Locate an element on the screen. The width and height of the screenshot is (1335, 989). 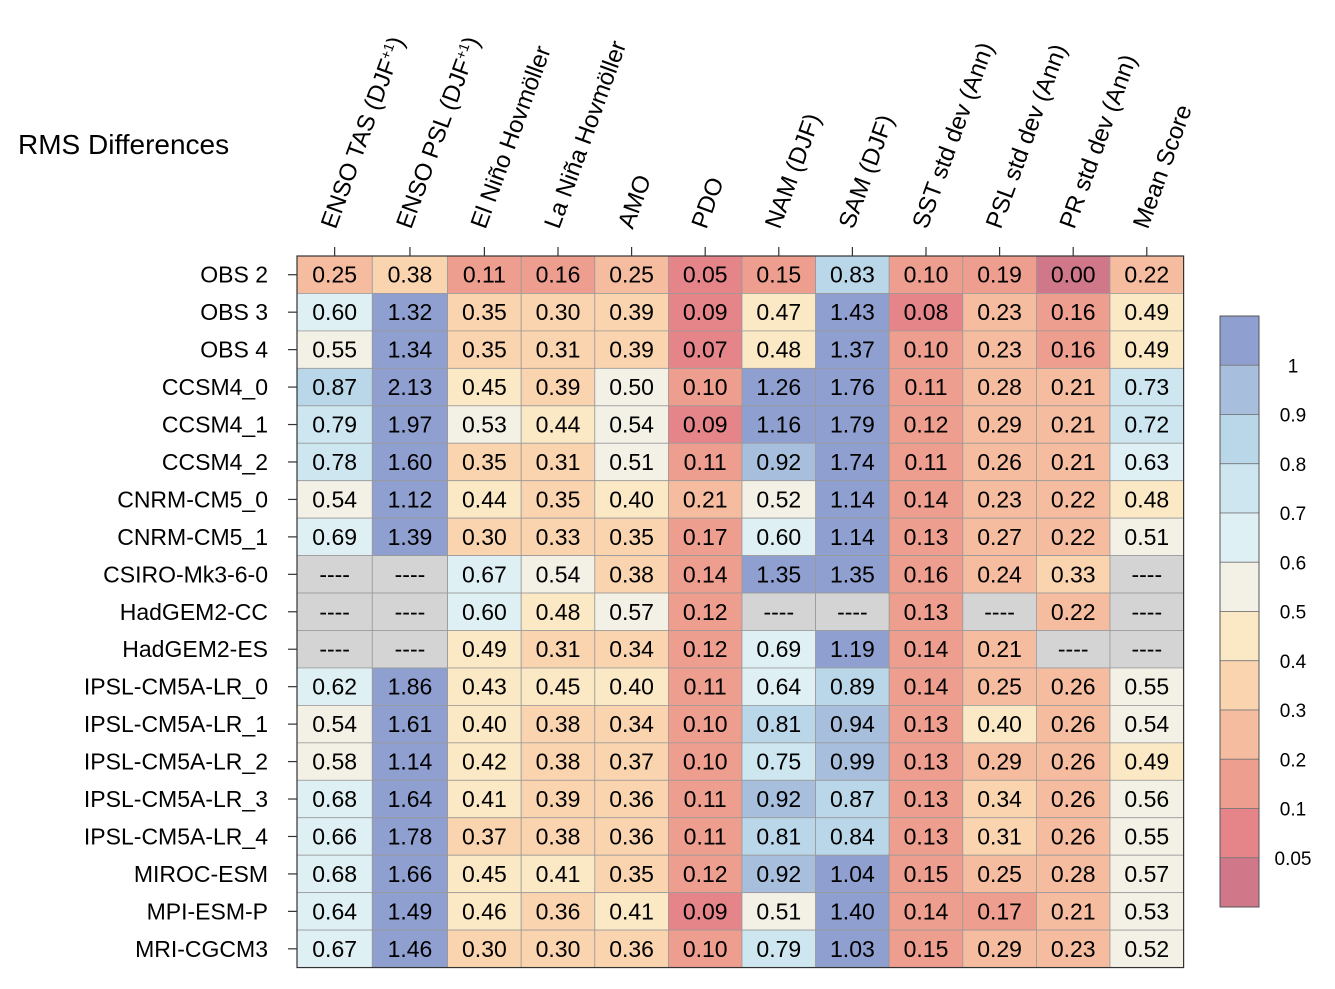
row-label: CCSM4_0 is located at coordinates (215, 387).